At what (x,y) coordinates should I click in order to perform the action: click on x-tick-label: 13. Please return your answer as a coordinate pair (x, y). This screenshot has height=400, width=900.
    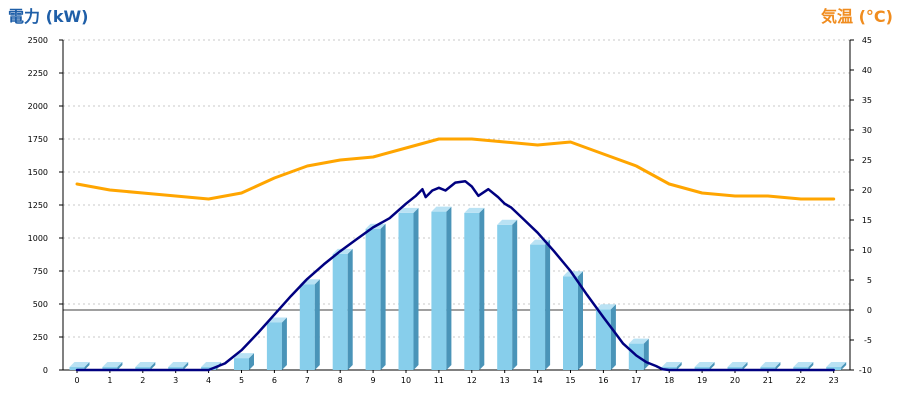
    Looking at the image, I should click on (505, 380).